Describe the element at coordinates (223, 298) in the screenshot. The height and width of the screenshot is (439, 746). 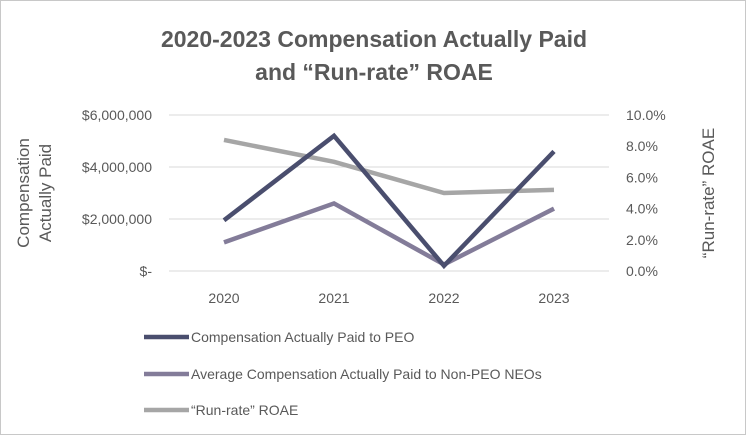
I see `x-tick-label: 2020` at that location.